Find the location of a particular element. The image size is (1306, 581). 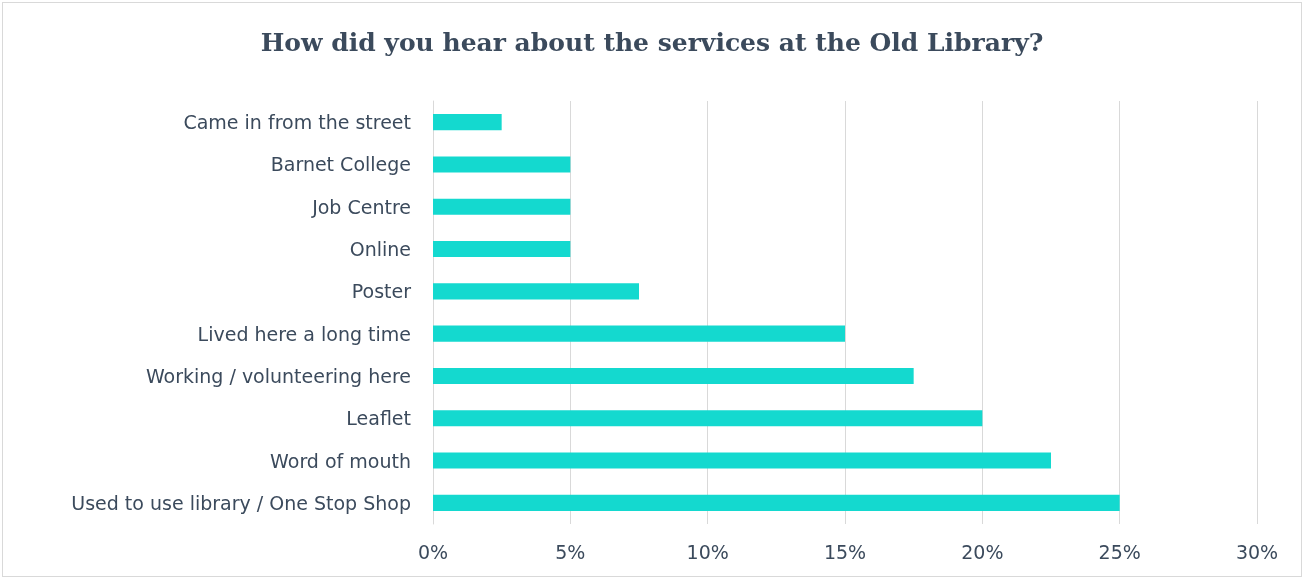

x-tick-label: 20% is located at coordinates (982, 551).